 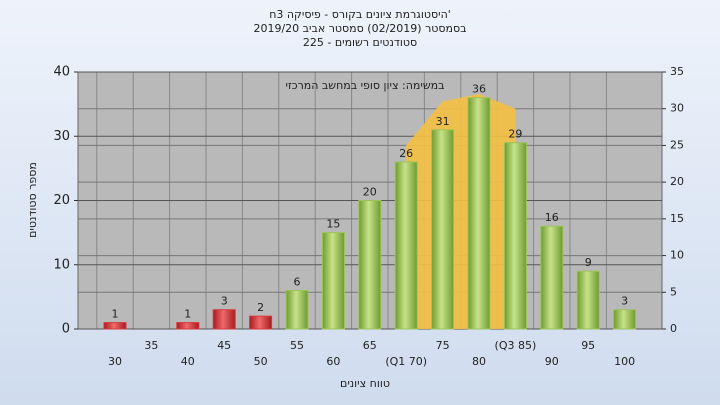 I want to click on chart-subtitle: בסמסטר (02/2019) סמסטר אביב 2019/20, so click(x=359, y=28).